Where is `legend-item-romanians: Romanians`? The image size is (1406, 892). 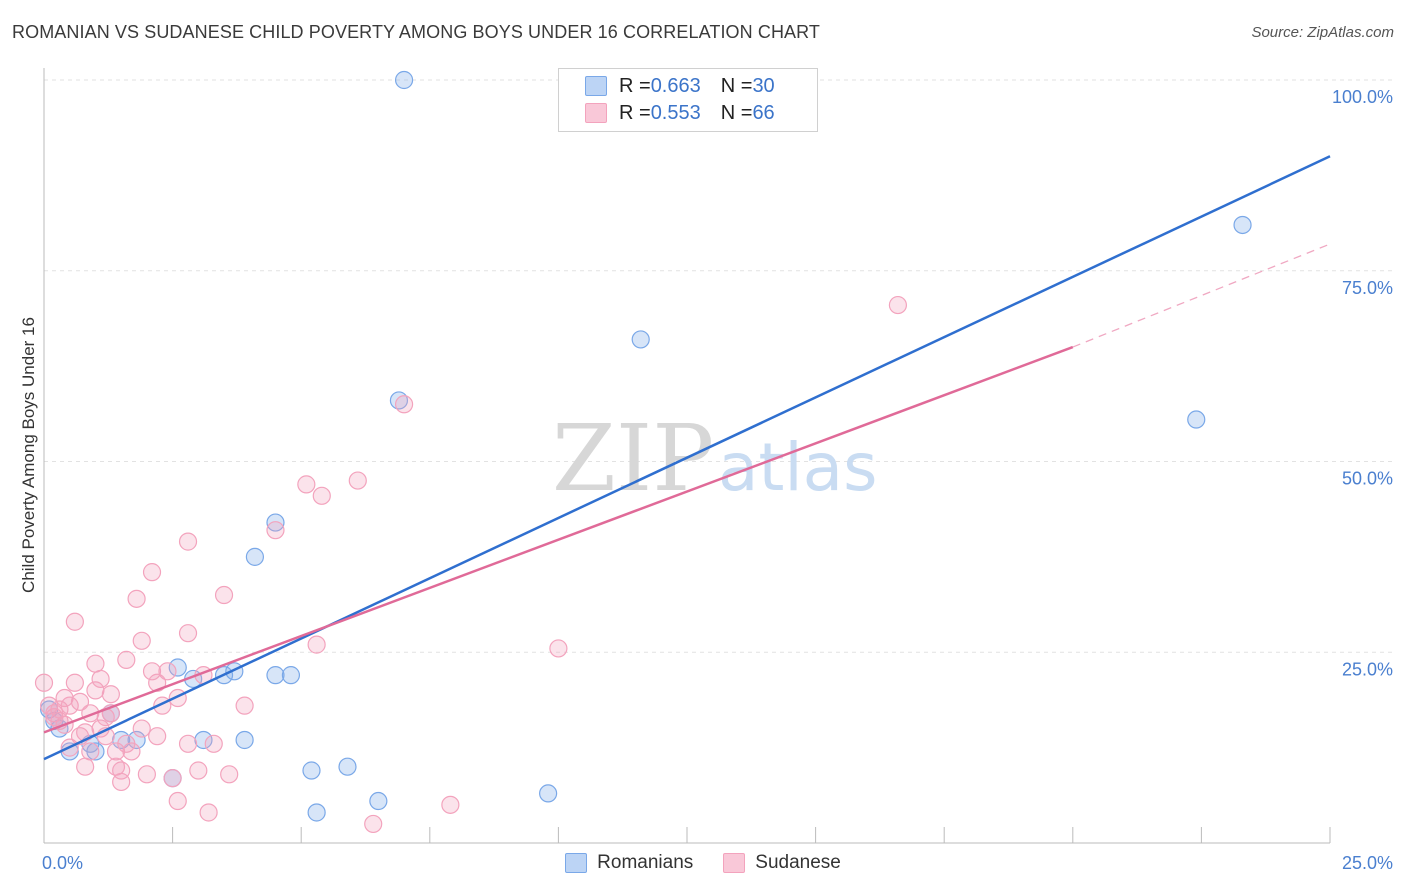 legend-item-romanians: Romanians is located at coordinates (629, 863).